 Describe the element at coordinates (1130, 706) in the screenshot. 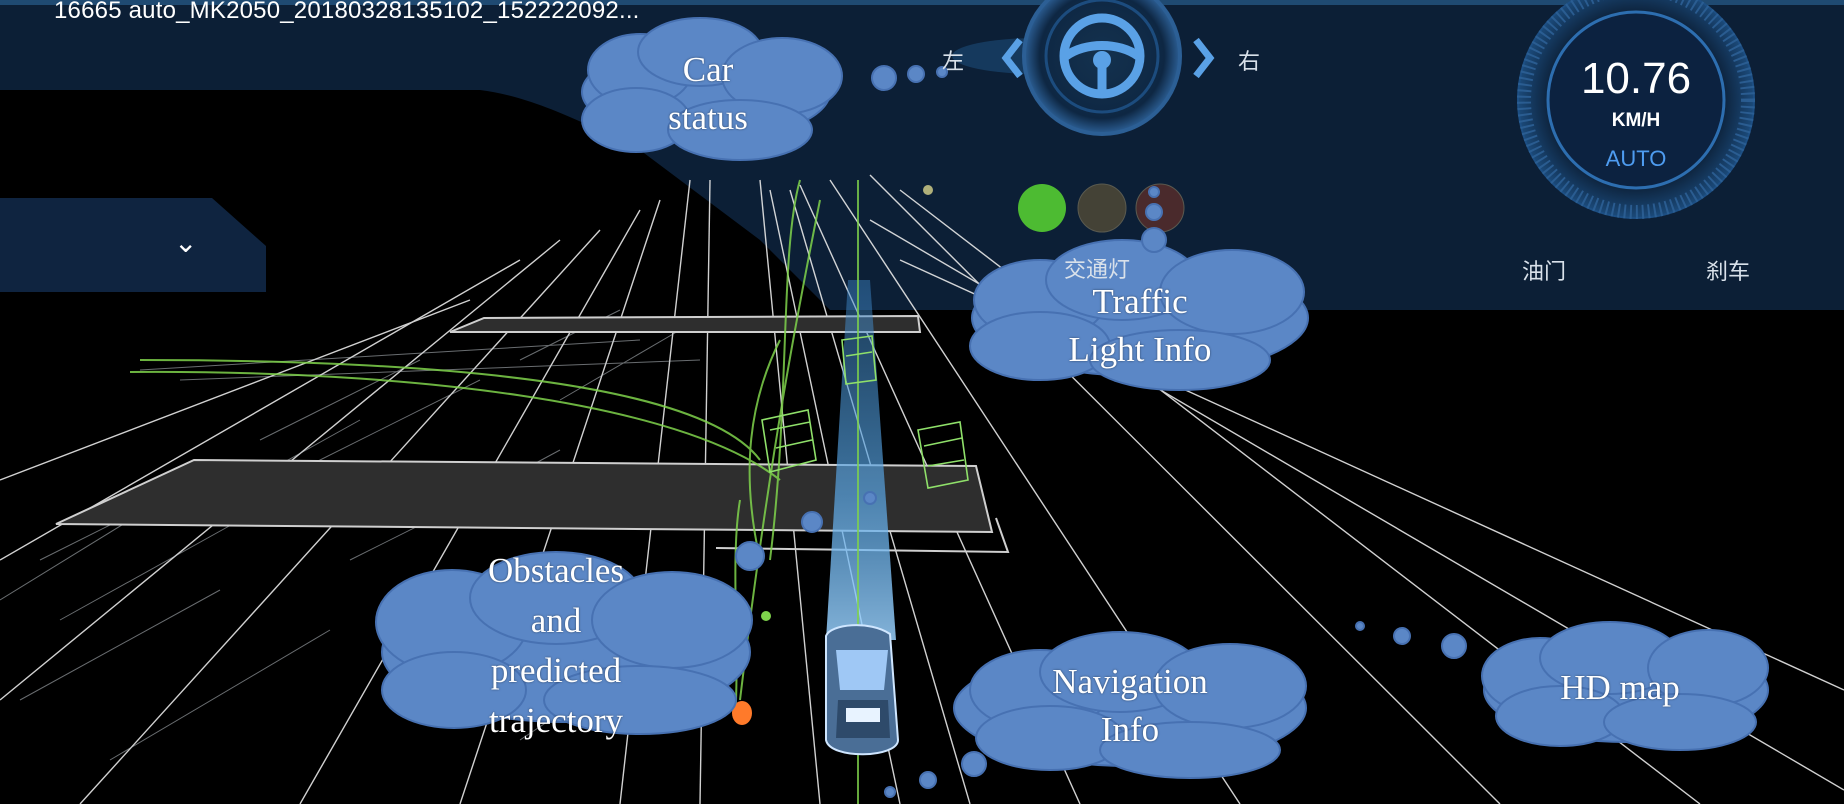

I see `callout-navigation-info: Navigation Info` at that location.